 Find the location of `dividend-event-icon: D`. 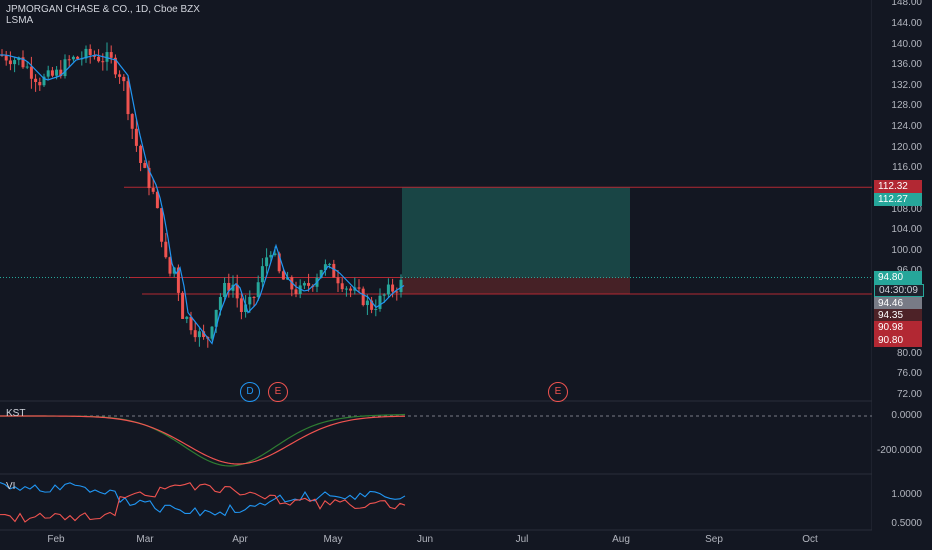

dividend-event-icon: D is located at coordinates (250, 392).